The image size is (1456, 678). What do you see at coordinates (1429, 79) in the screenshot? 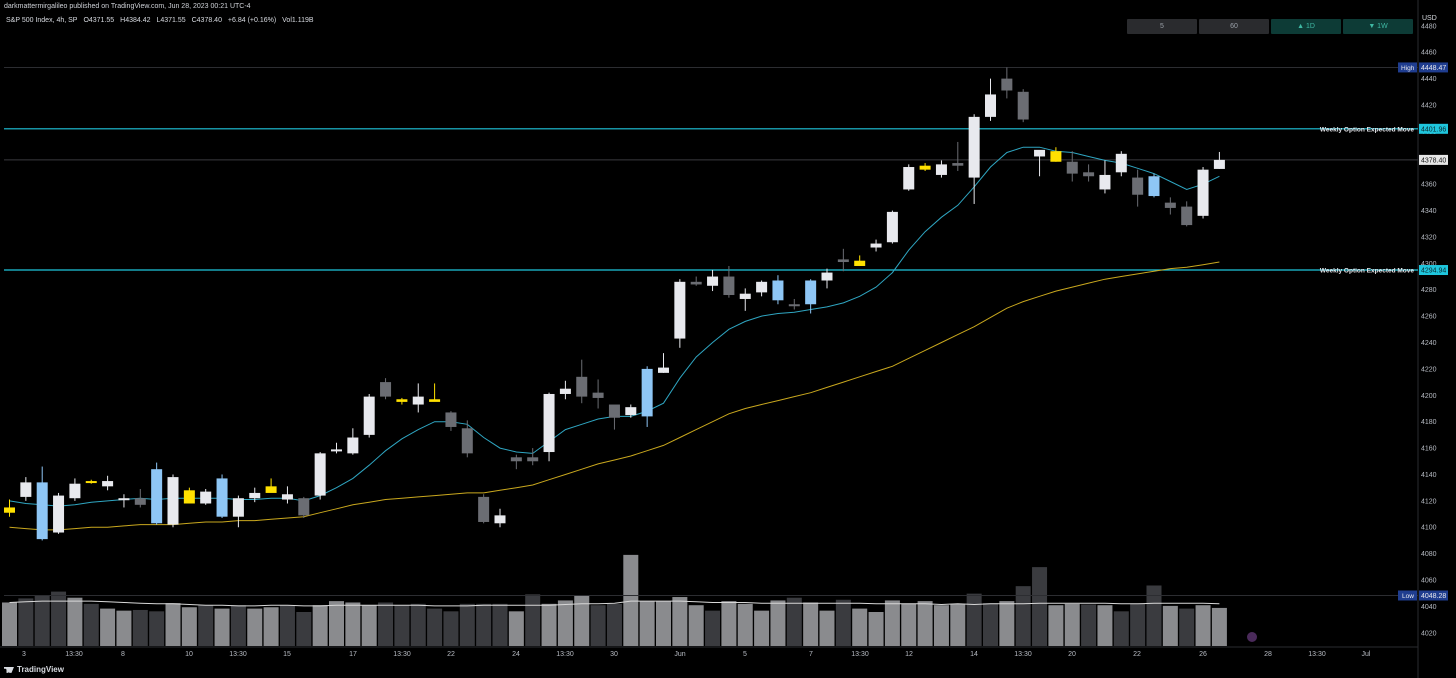
I see `y-tick-label: 4440` at bounding box center [1429, 79].